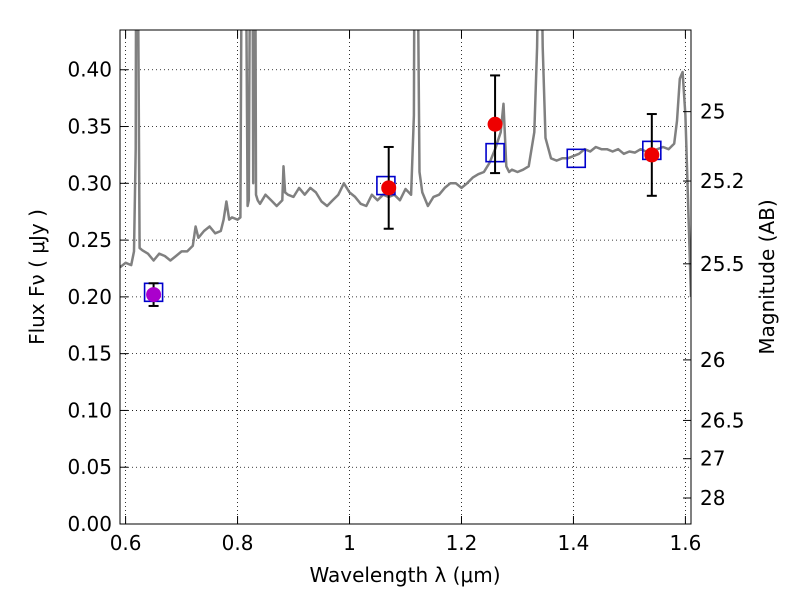 The height and width of the screenshot is (600, 800). I want to click on right-axis-title: Magnitude (AB), so click(767, 276).